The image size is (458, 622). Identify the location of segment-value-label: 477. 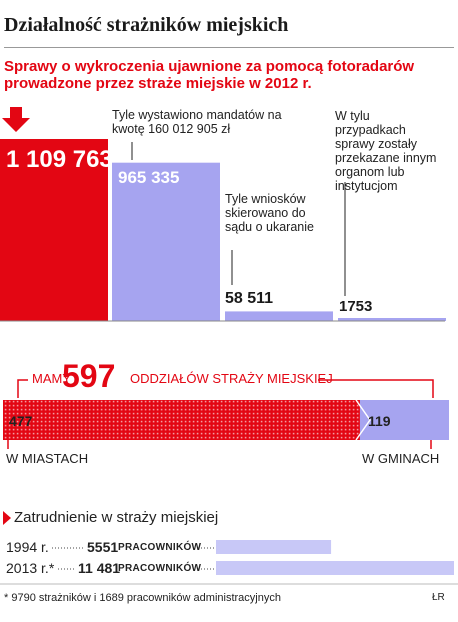
(21, 421).